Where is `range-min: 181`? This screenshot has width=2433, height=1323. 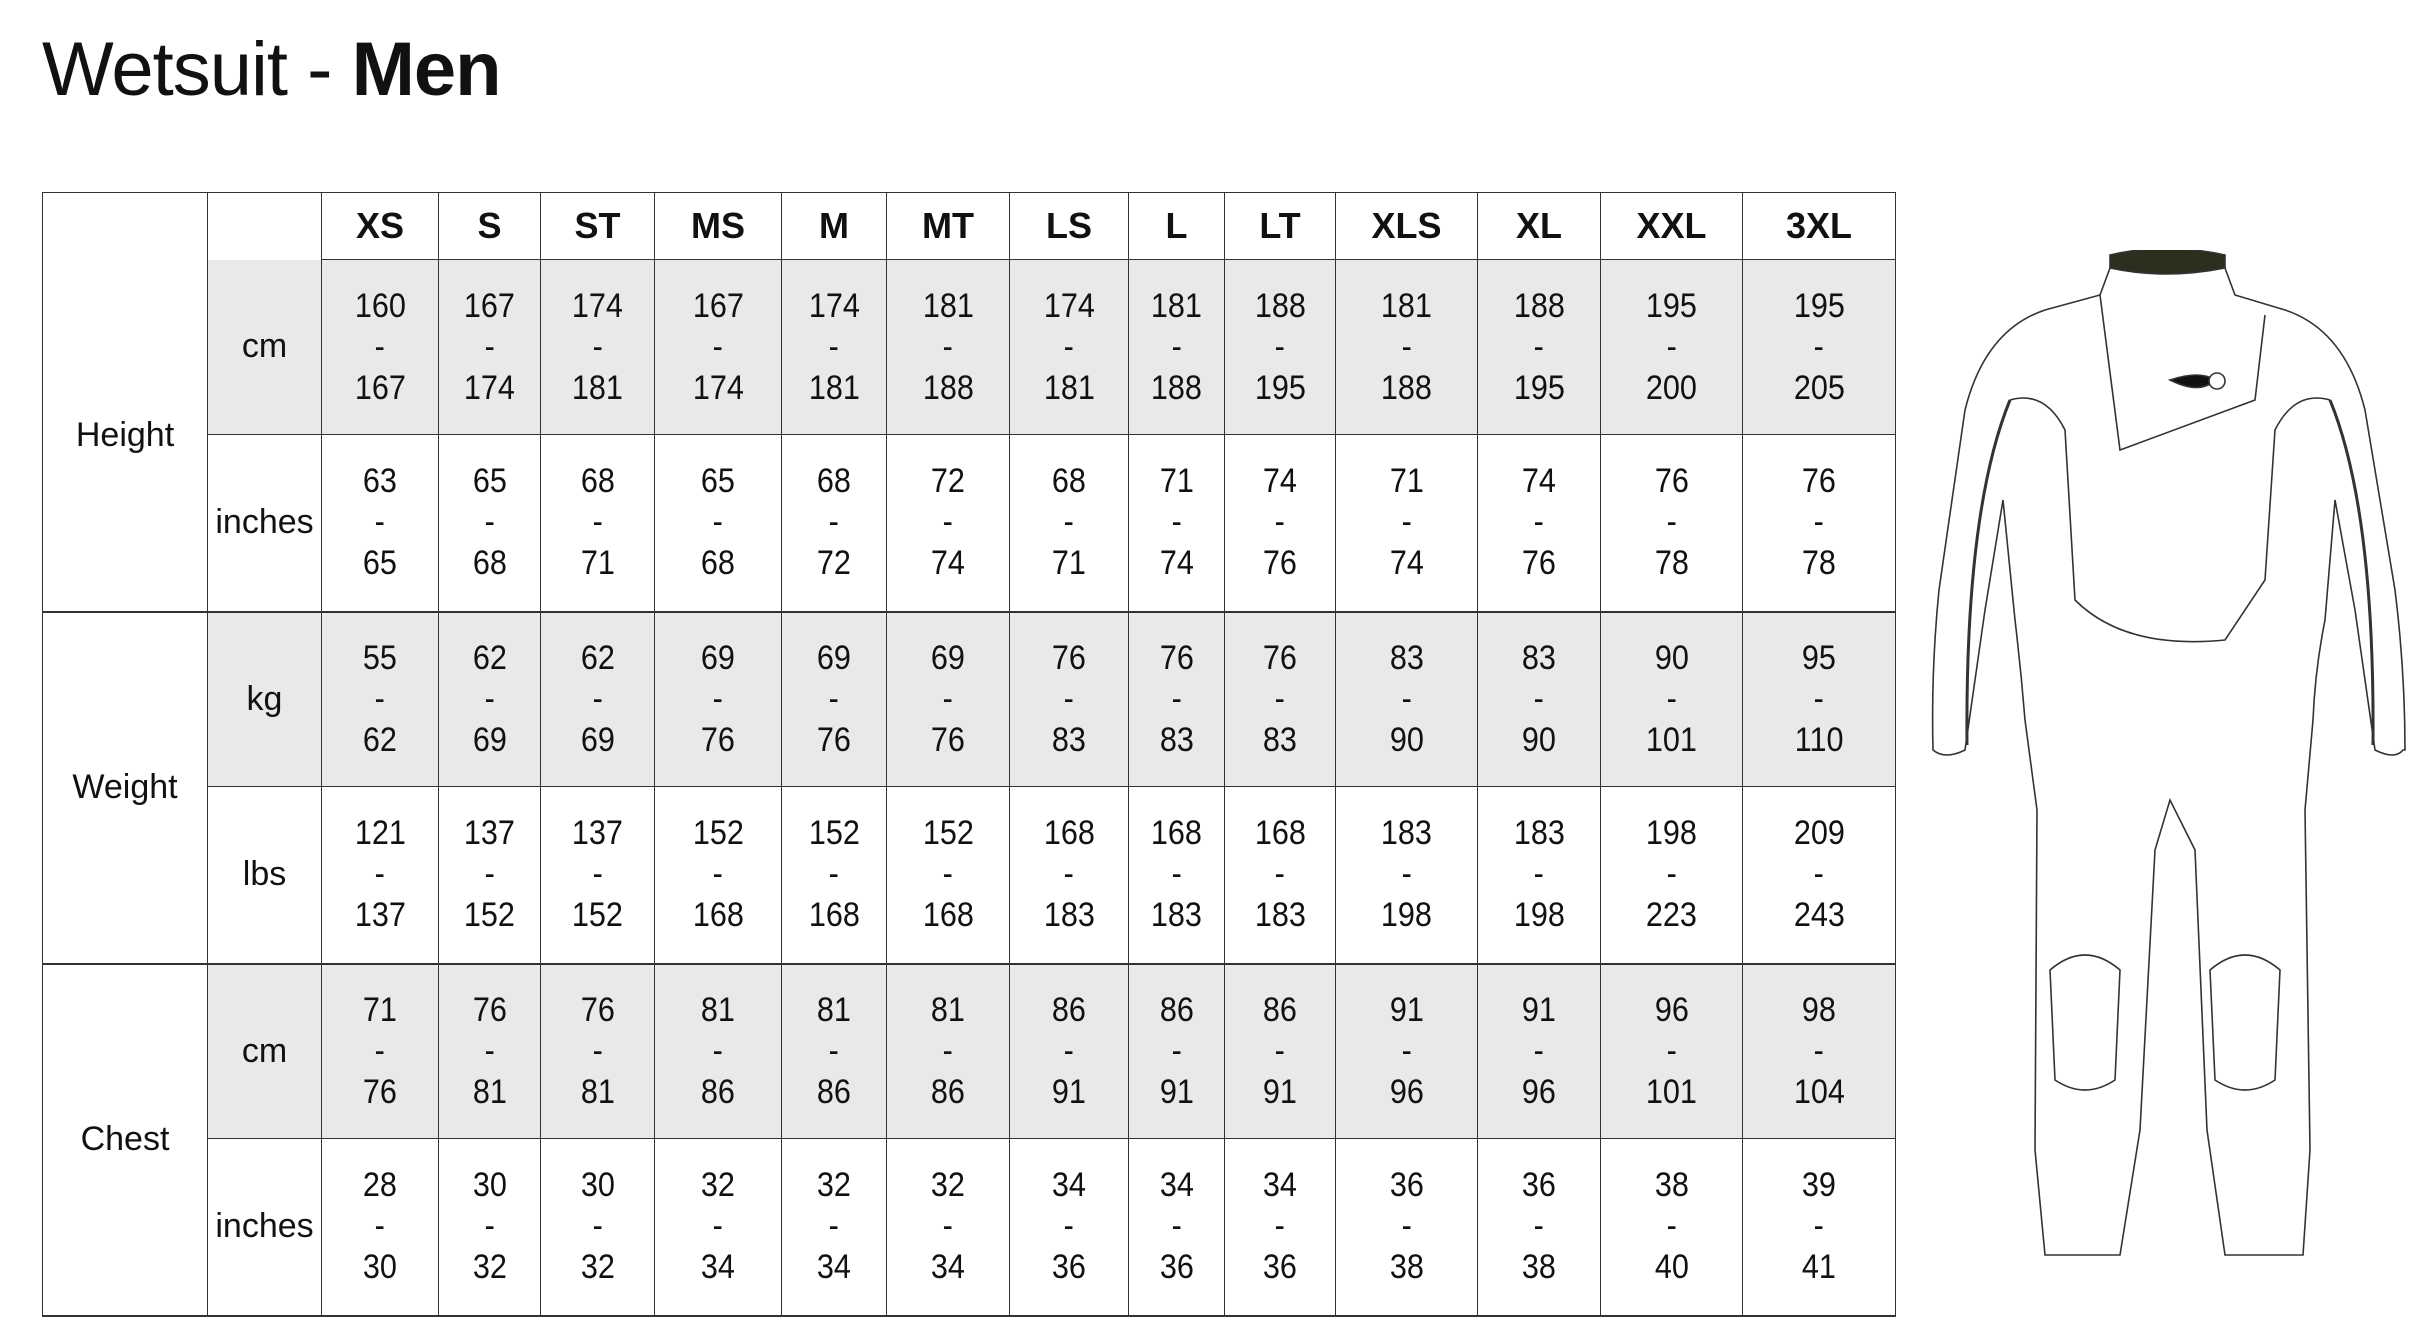
range-min: 181 is located at coordinates (1406, 305).